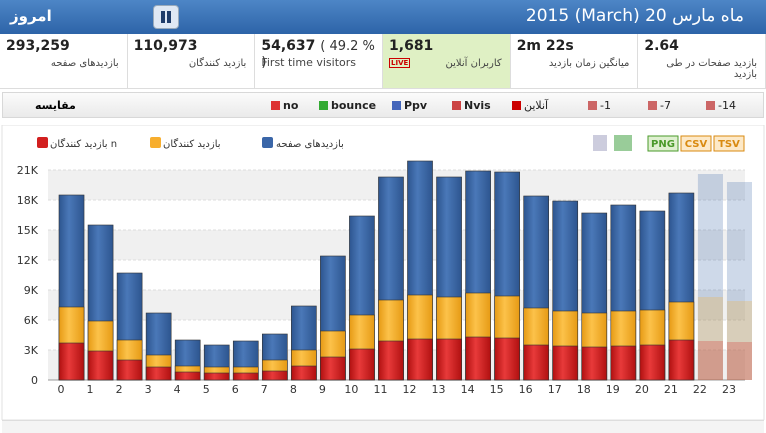 Image resolution: width=766 pixels, height=433 pixels. What do you see at coordinates (584, 389) in the screenshot?
I see `x-tick-label: 18` at bounding box center [584, 389].